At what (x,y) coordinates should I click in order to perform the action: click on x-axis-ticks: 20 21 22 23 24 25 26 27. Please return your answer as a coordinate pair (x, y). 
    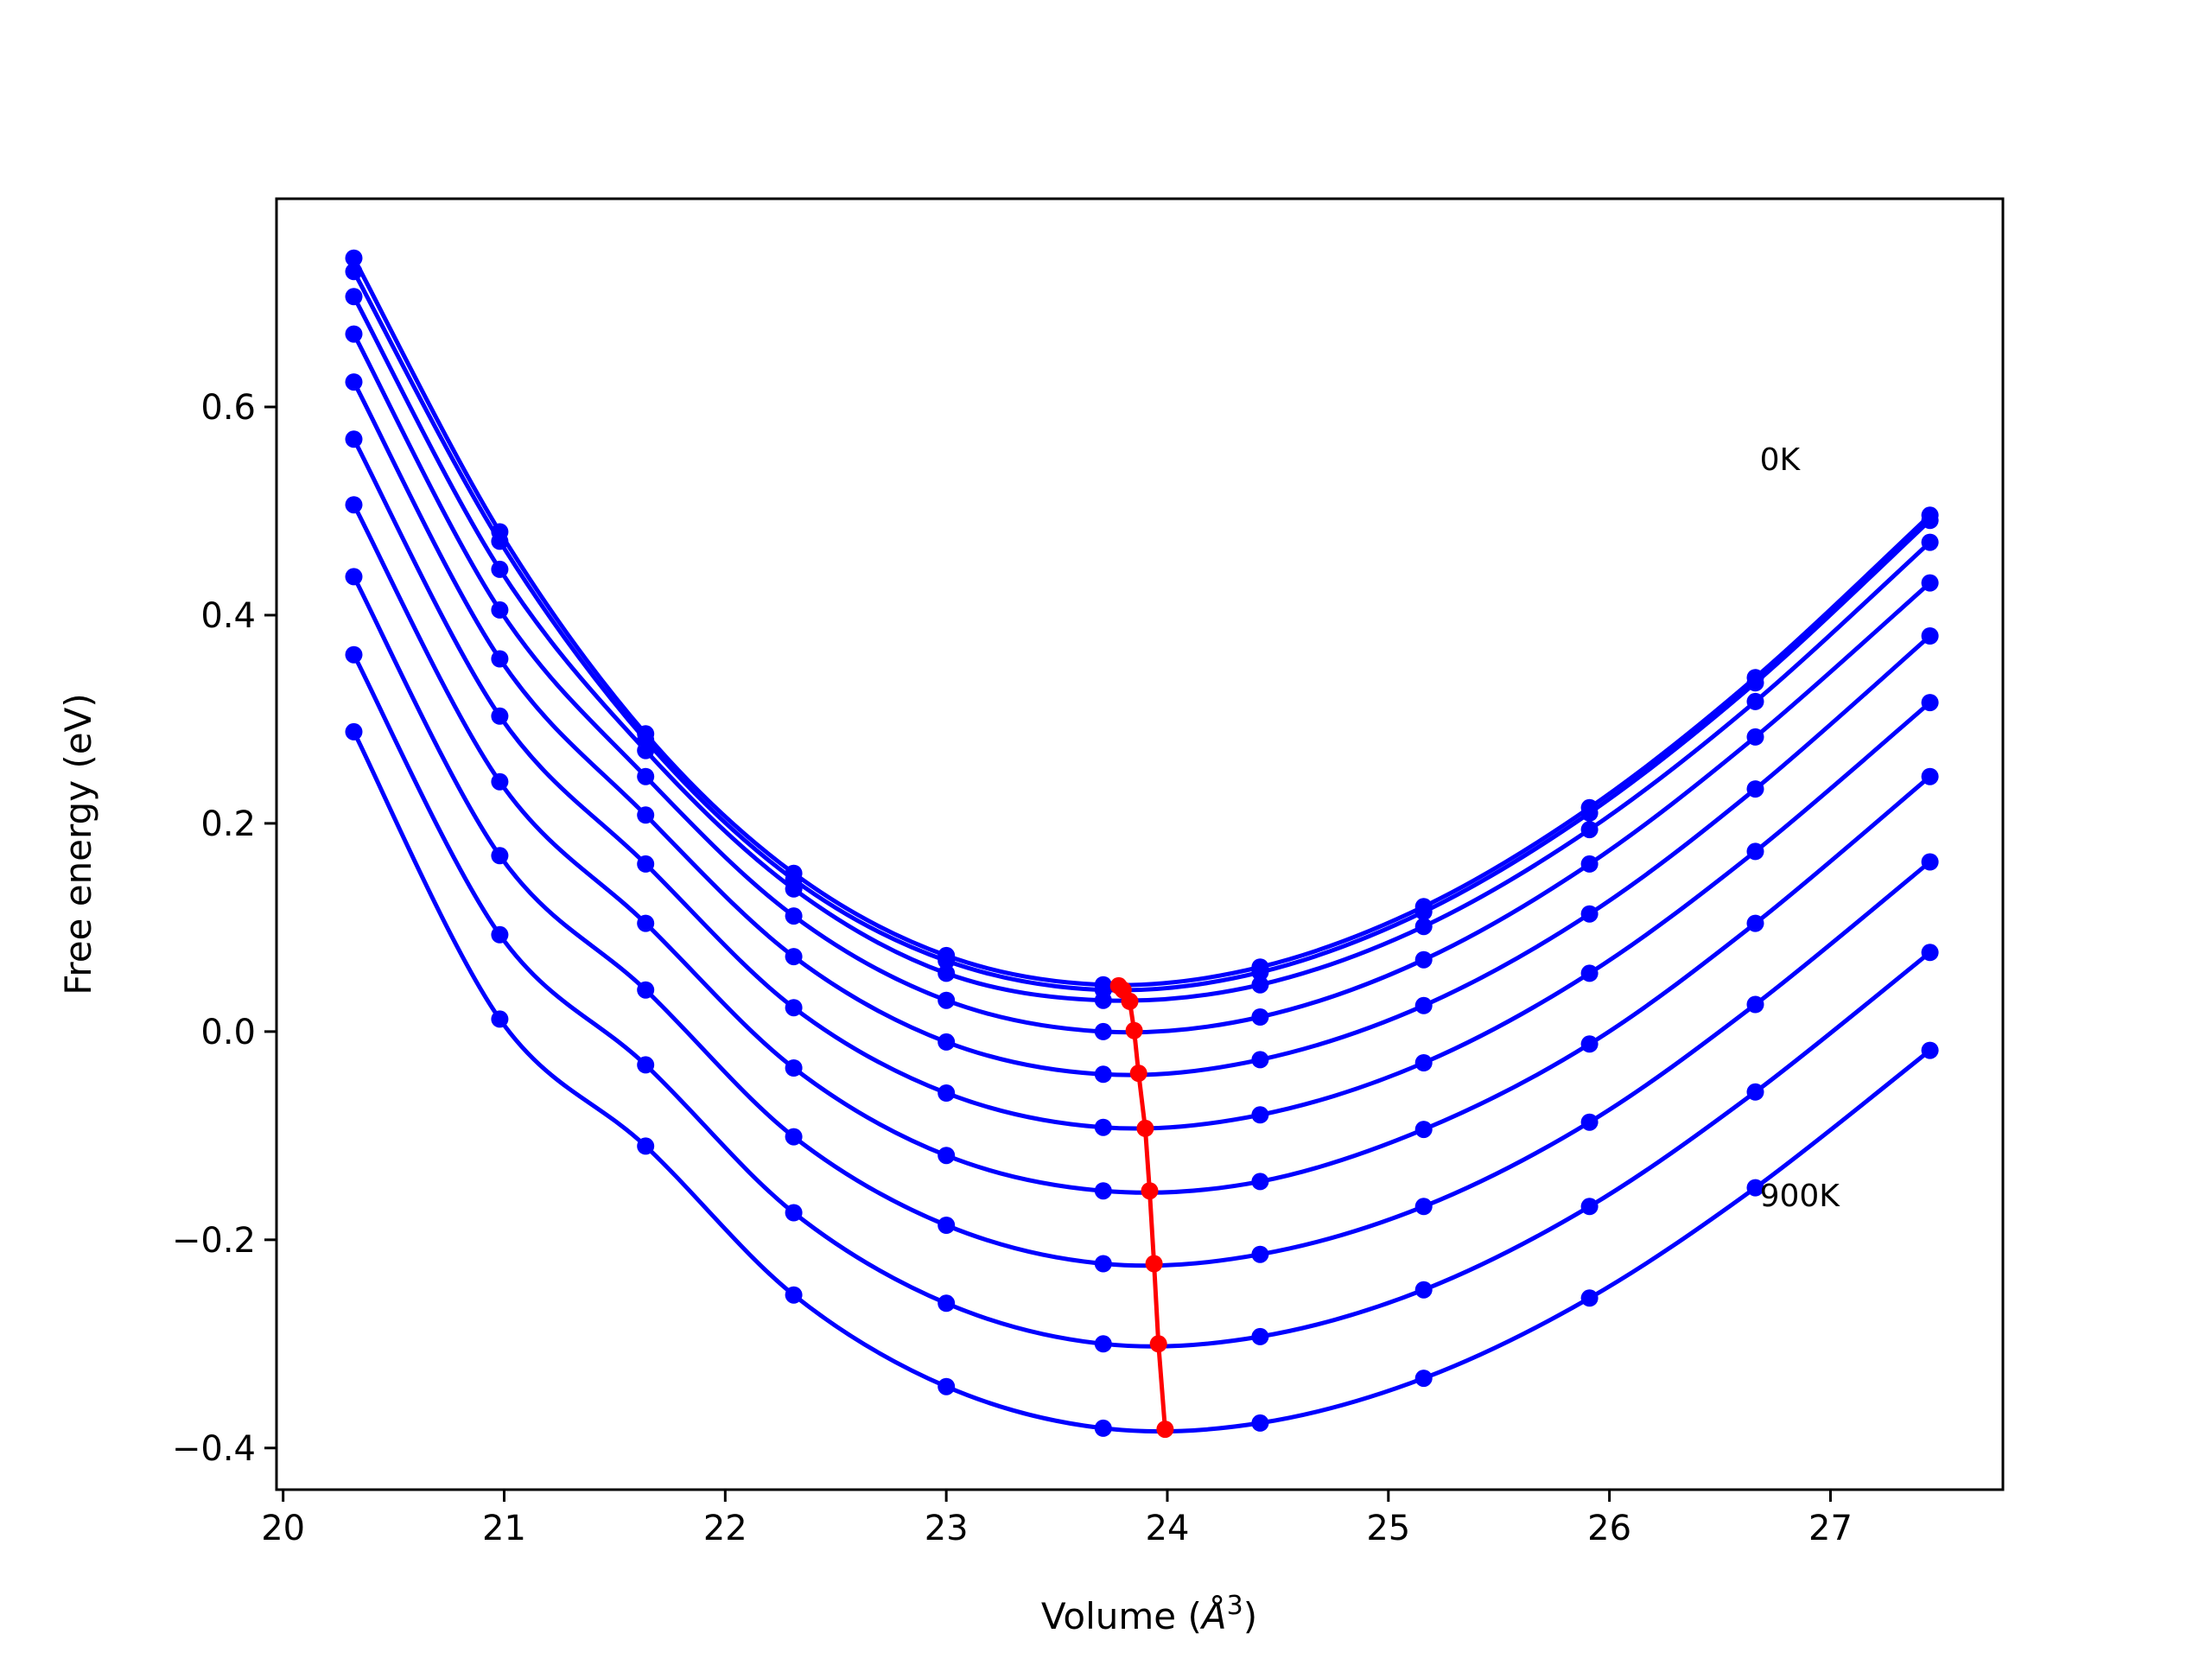
    Looking at the image, I should click on (1057, 1519).